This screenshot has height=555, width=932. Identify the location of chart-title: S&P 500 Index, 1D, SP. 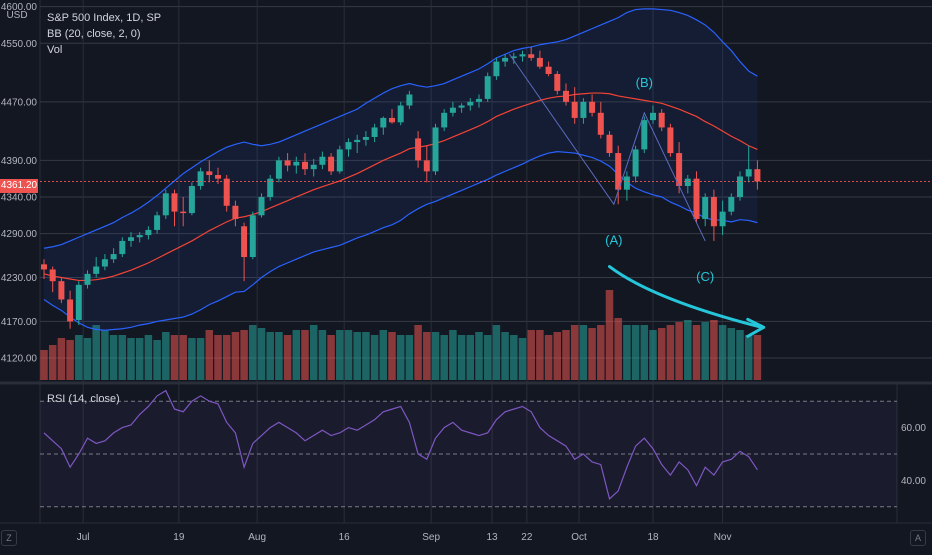
(104, 18).